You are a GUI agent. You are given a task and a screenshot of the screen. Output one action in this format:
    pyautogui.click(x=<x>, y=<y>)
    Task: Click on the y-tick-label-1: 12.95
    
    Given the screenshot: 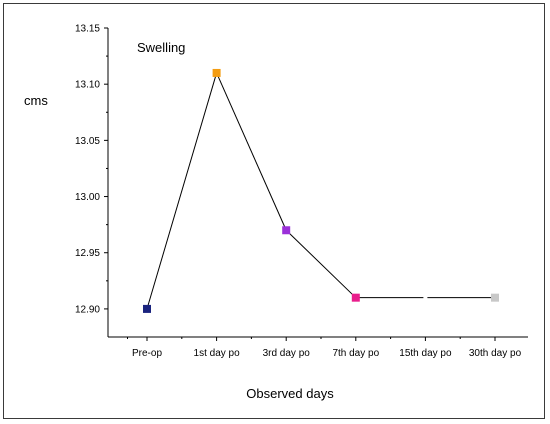 What is the action you would take?
    pyautogui.click(x=87, y=253)
    